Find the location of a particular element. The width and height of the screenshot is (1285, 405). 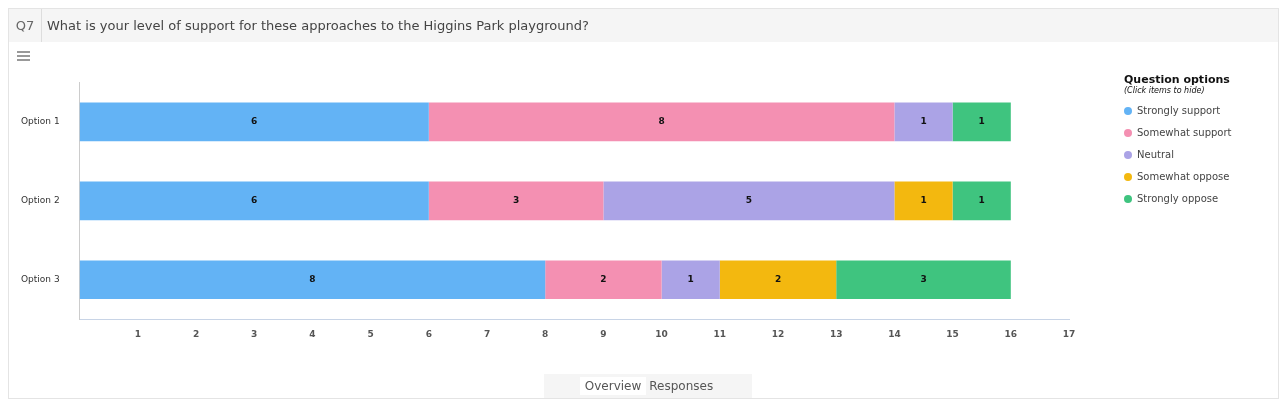

x-tick-label: 17 is located at coordinates (1069, 333).